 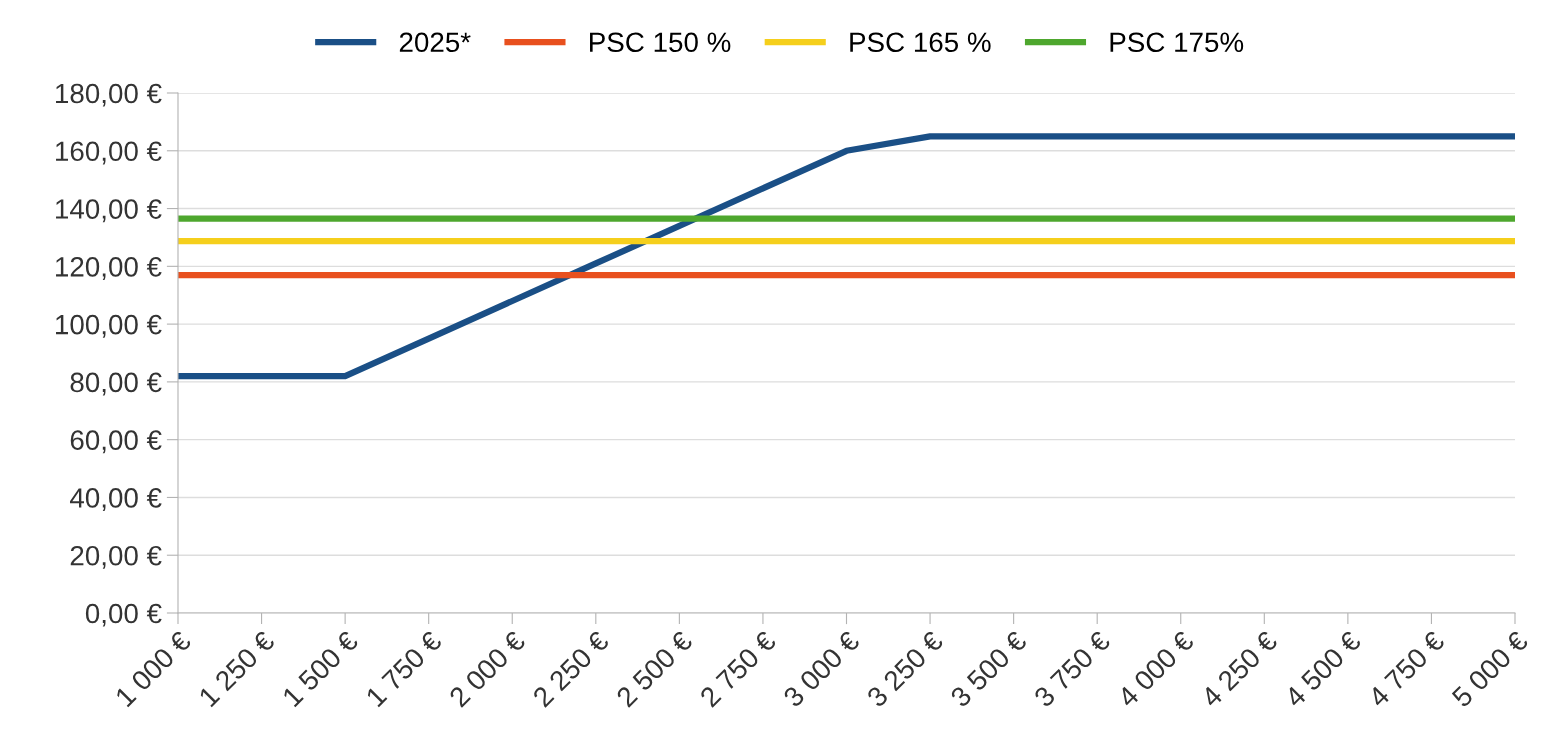 I want to click on x-tick-label: 2 000 €, so click(x=487, y=668).